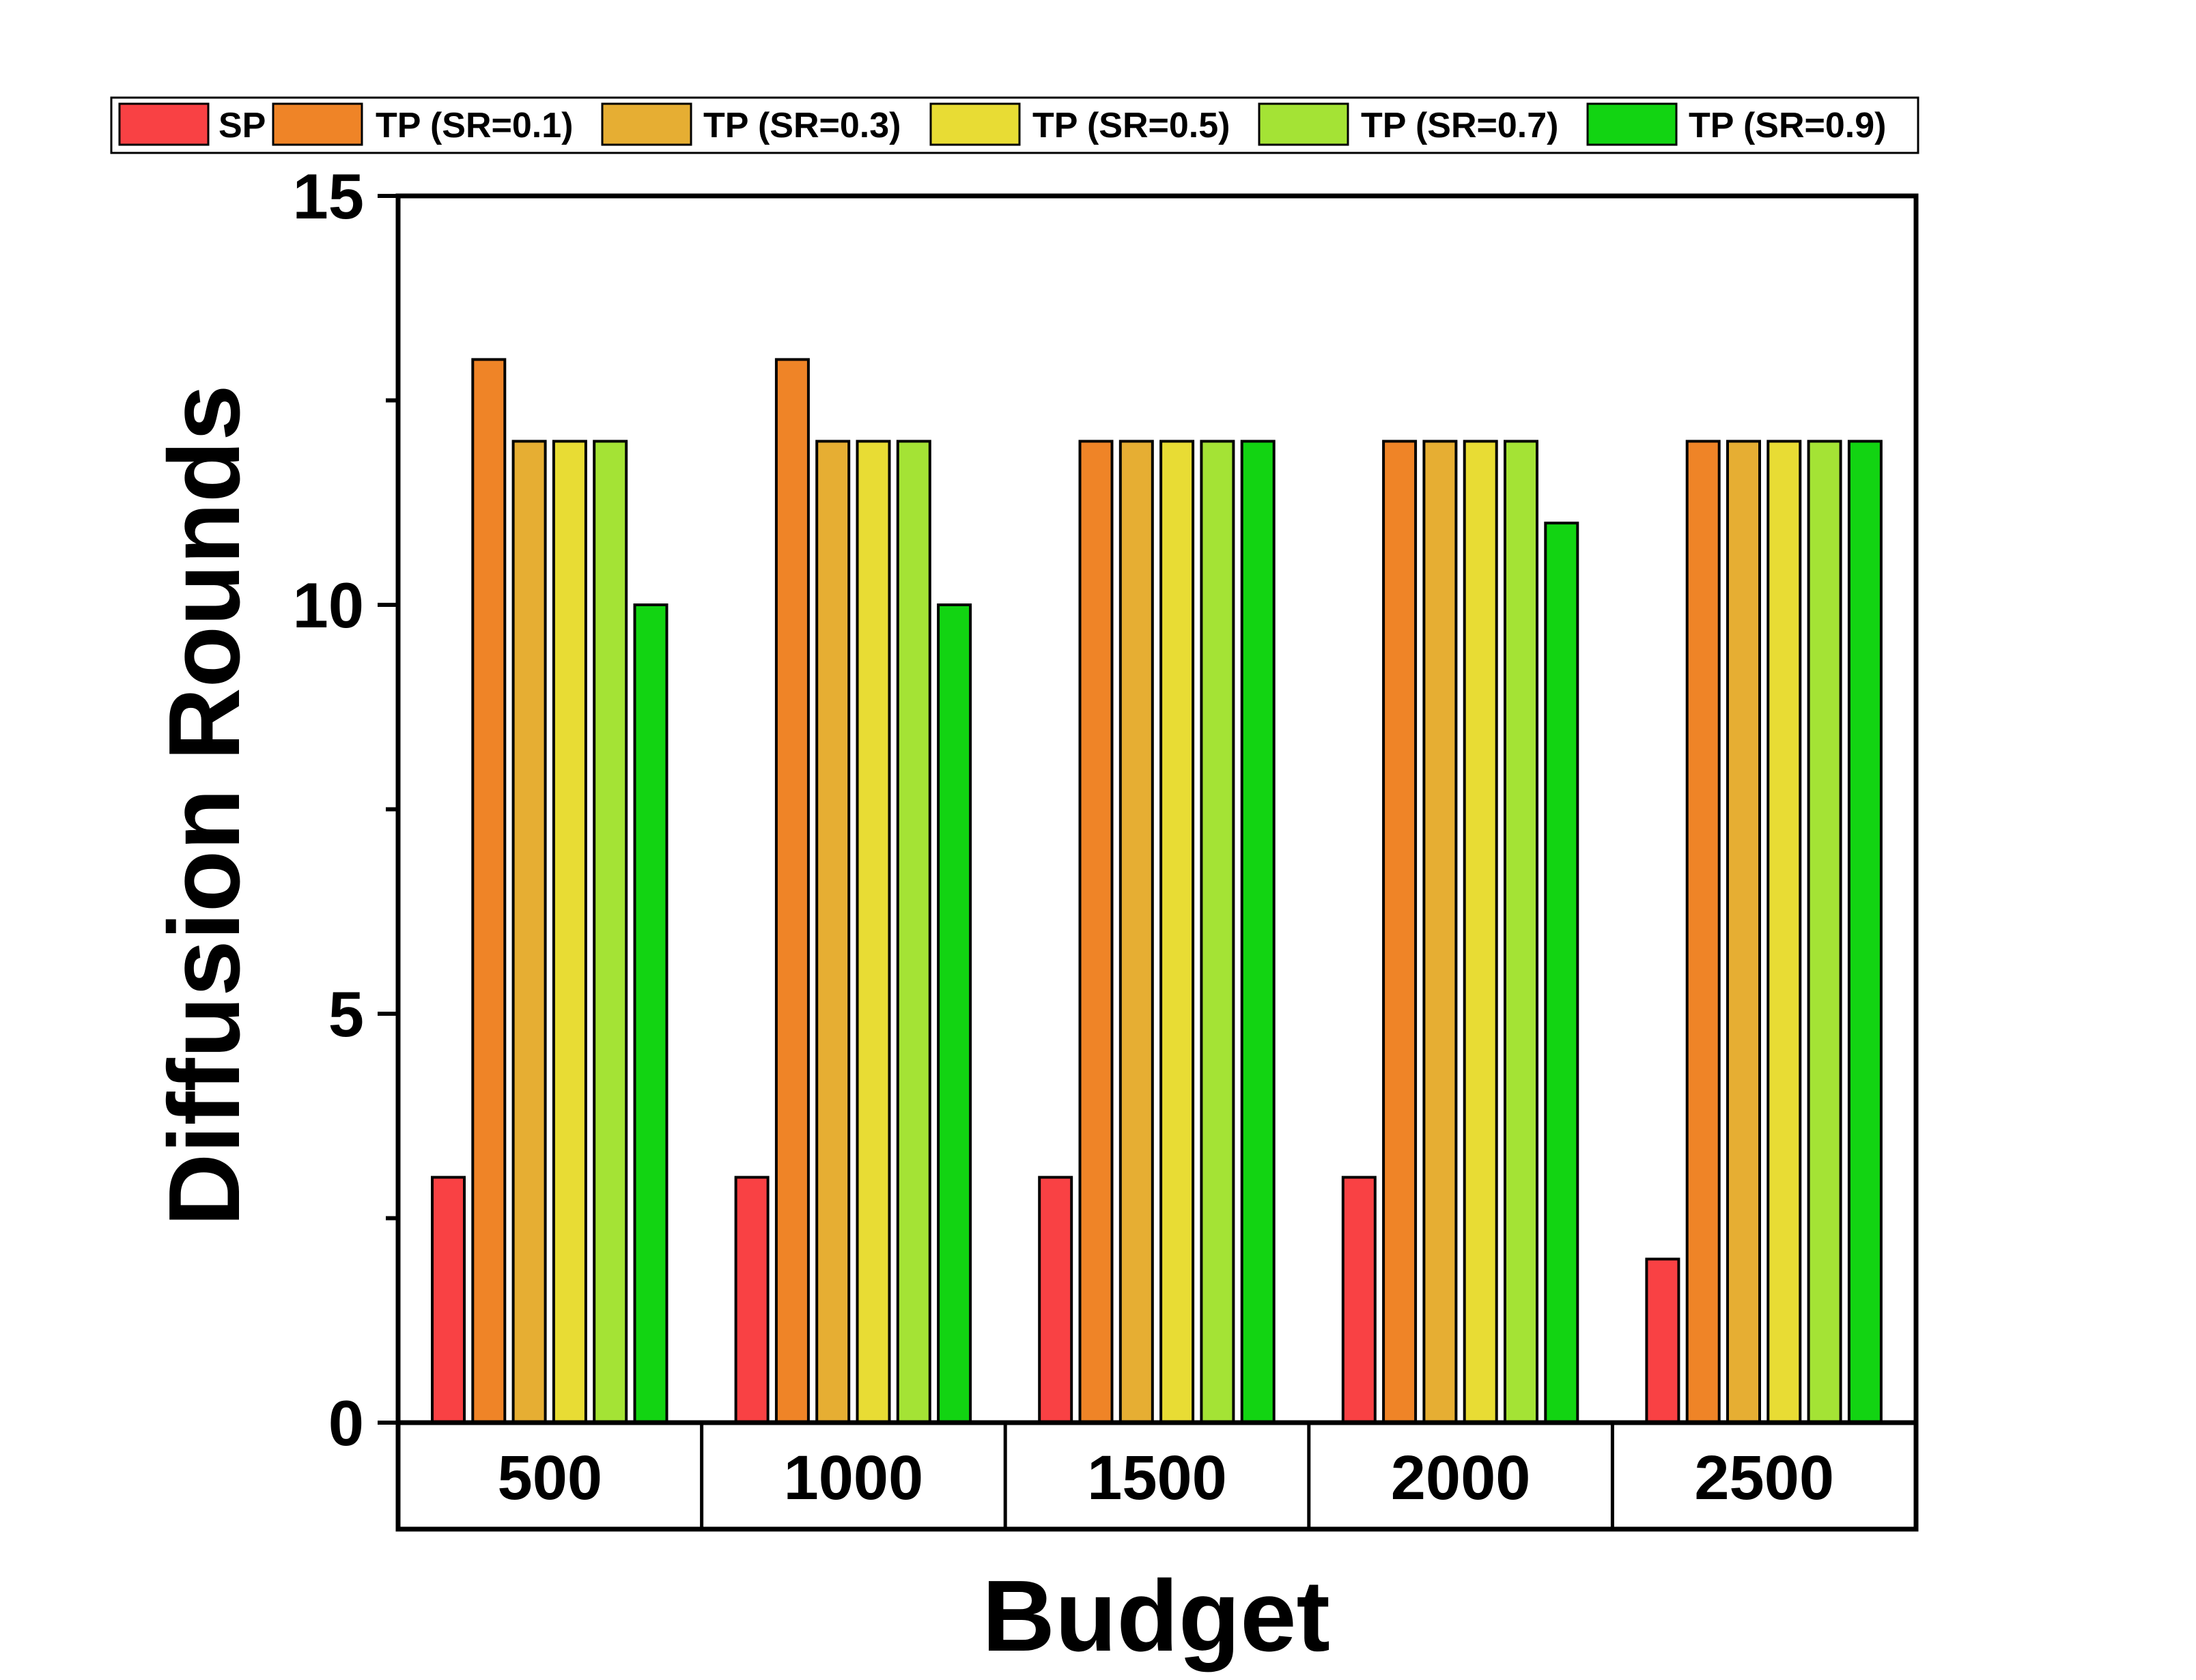 Image resolution: width=2196 pixels, height=1680 pixels. Describe the element at coordinates (1400, 932) in the screenshot. I see `bar-tp-sr-0-1-2000` at that location.